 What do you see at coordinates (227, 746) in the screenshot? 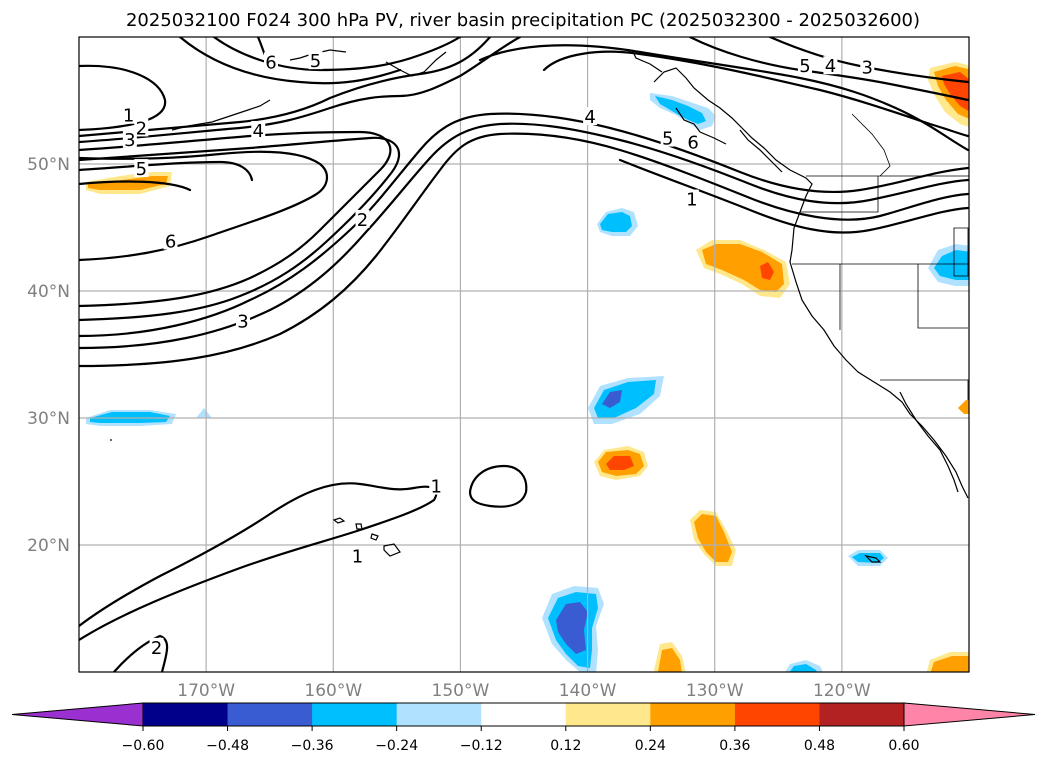
I see `colorbar-tick-label: −0.48` at bounding box center [227, 746].